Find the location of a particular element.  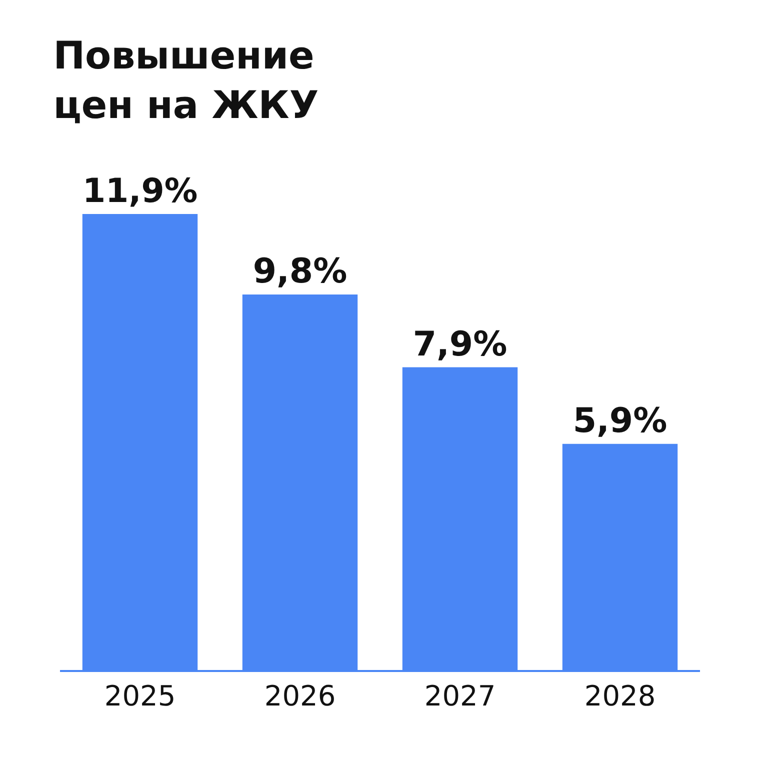

chart-title: Повышение цен на ЖКУ is located at coordinates (186, 80).